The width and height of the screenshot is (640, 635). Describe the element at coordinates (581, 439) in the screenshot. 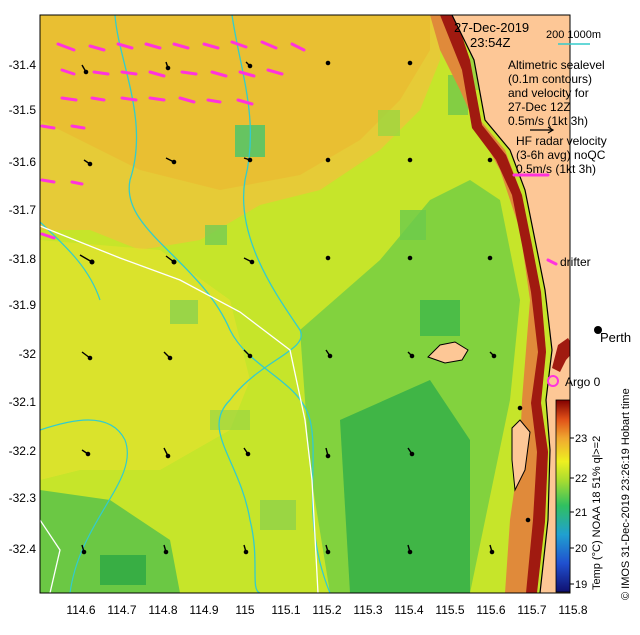

I see `cb-tick-23: 23` at that location.